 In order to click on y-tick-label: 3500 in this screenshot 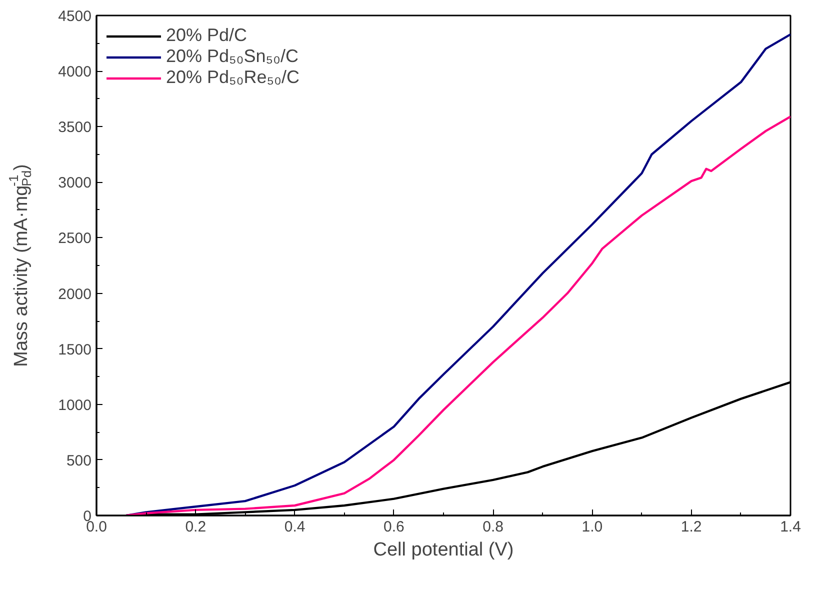, I will do `click(75, 127)`.